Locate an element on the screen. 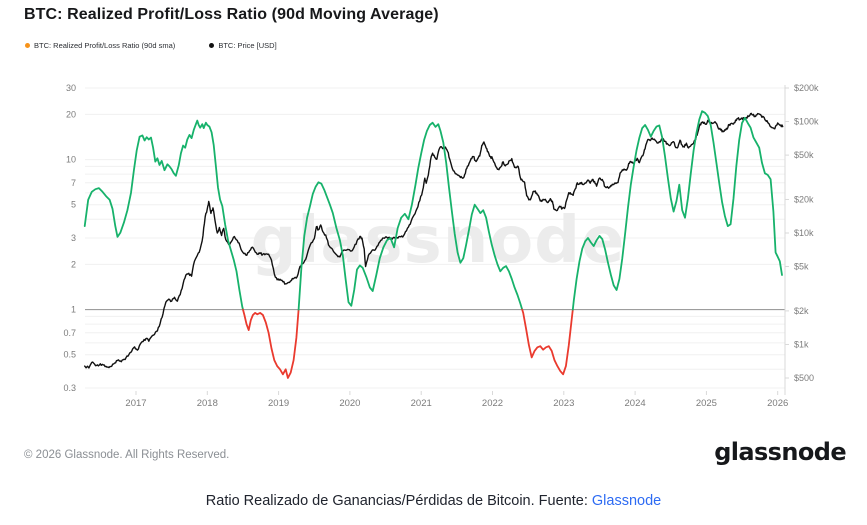 The height and width of the screenshot is (525, 867). svg-text: 5 is located at coordinates (73, 205).